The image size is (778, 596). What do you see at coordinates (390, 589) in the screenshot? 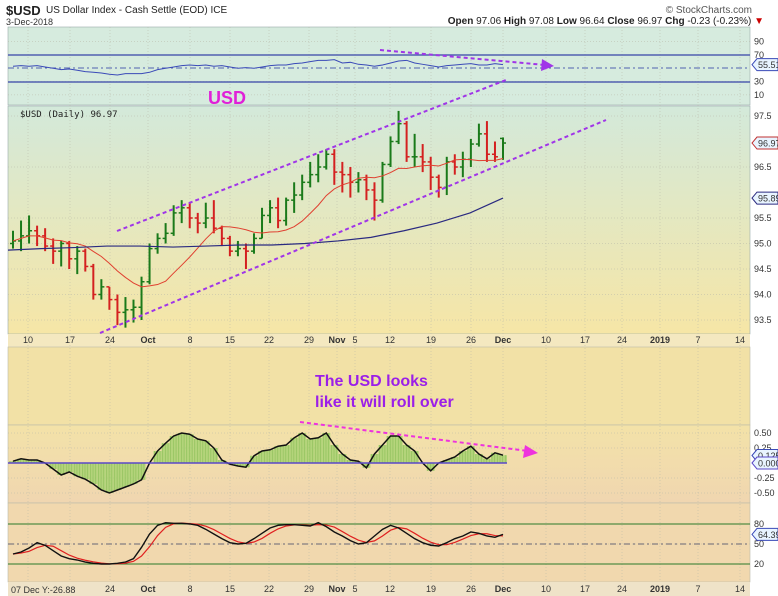
I see `x-tick-label: 12` at bounding box center [390, 589].